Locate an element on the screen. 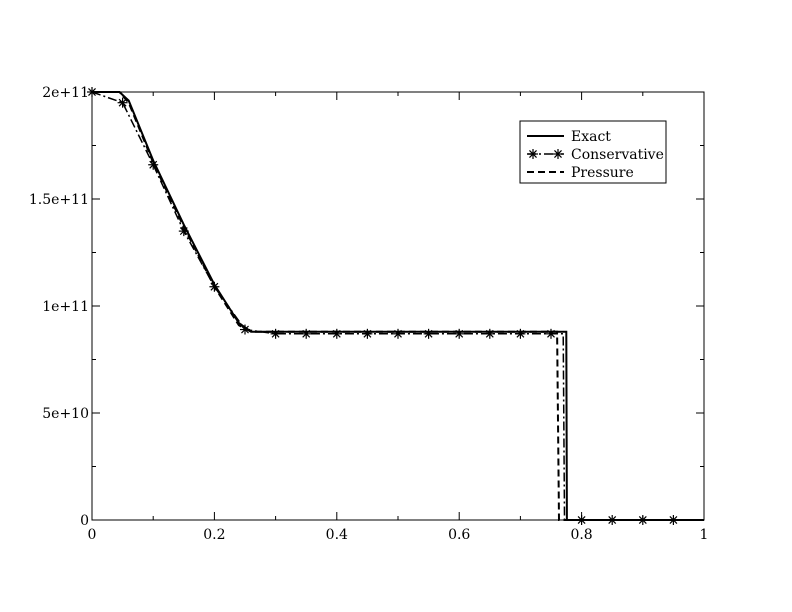 This screenshot has width=792, height=612. legend: Exact Conservative Pressure is located at coordinates (593, 152).